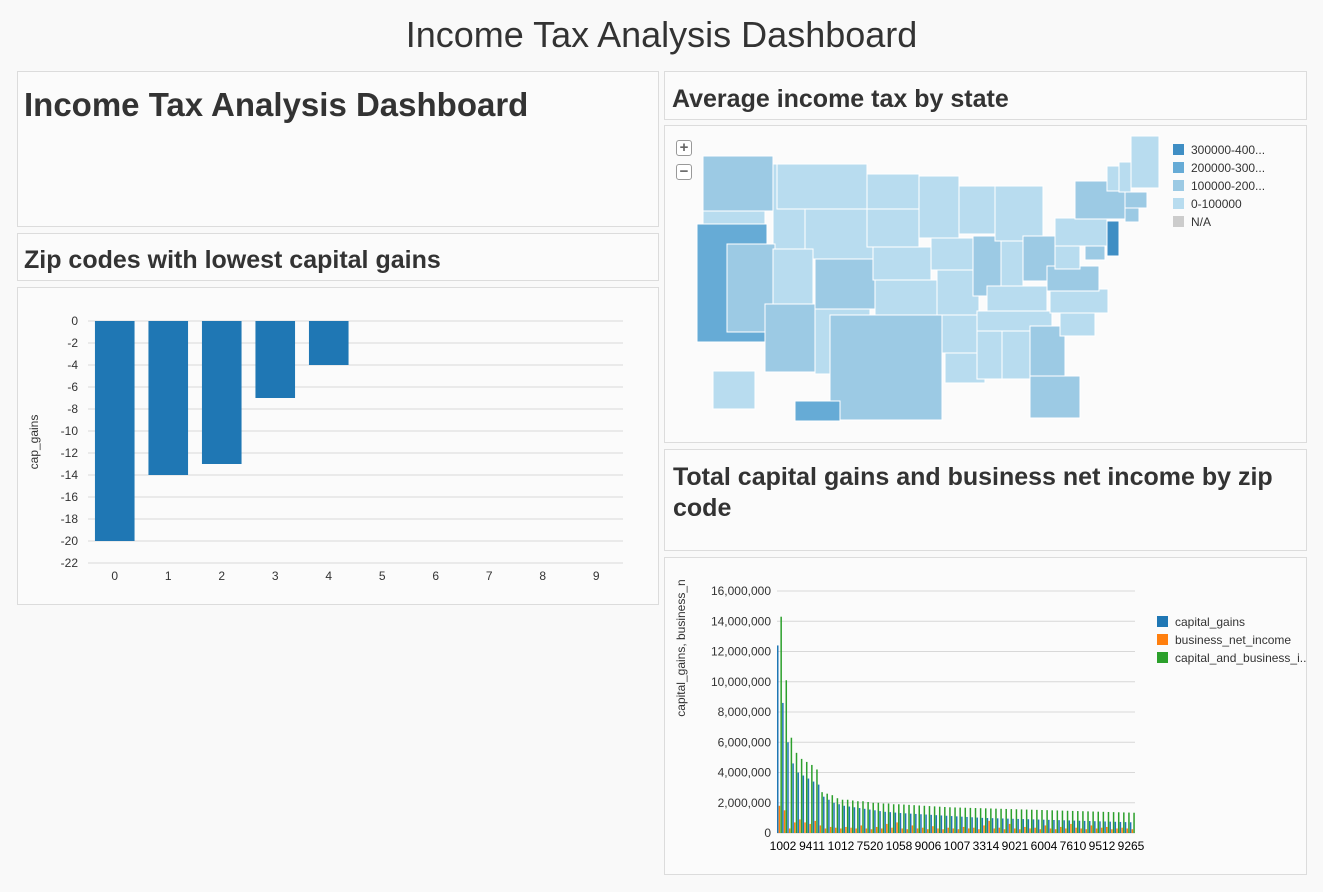 Image resolution: width=1323 pixels, height=892 pixels. Describe the element at coordinates (1073, 278) in the screenshot. I see `state-va` at that location.